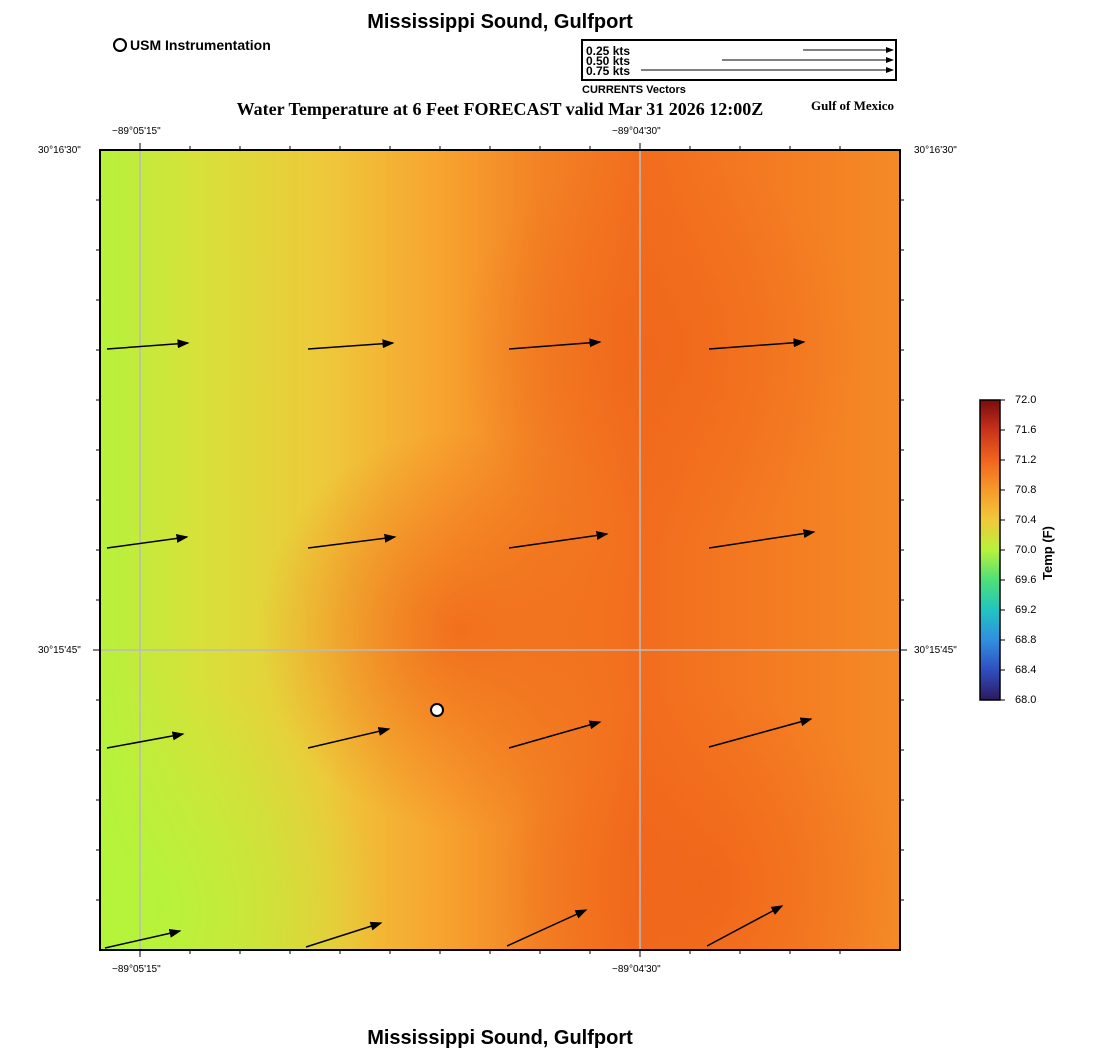 The width and height of the screenshot is (1100, 1050). Describe the element at coordinates (120, 45) in the screenshot. I see `site-circle-icon` at that location.